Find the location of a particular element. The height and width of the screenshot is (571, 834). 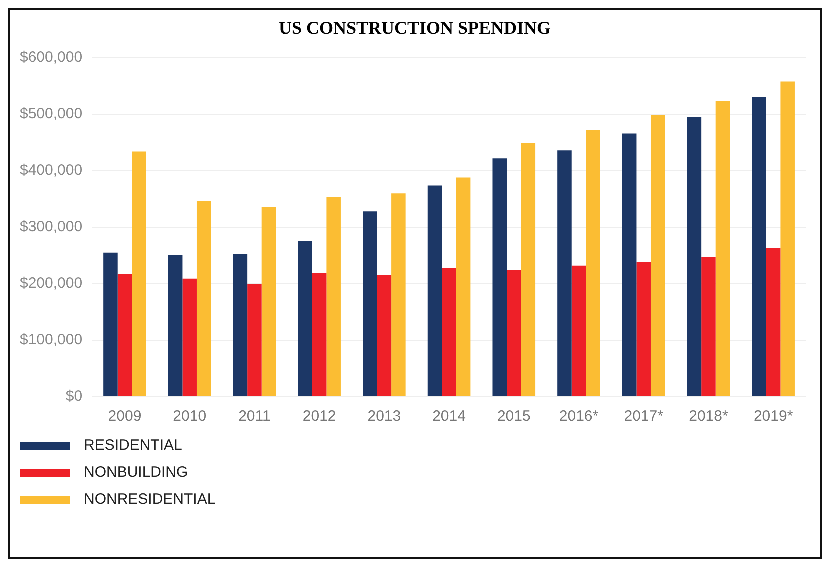

x-tick-label: 2013 is located at coordinates (385, 417).